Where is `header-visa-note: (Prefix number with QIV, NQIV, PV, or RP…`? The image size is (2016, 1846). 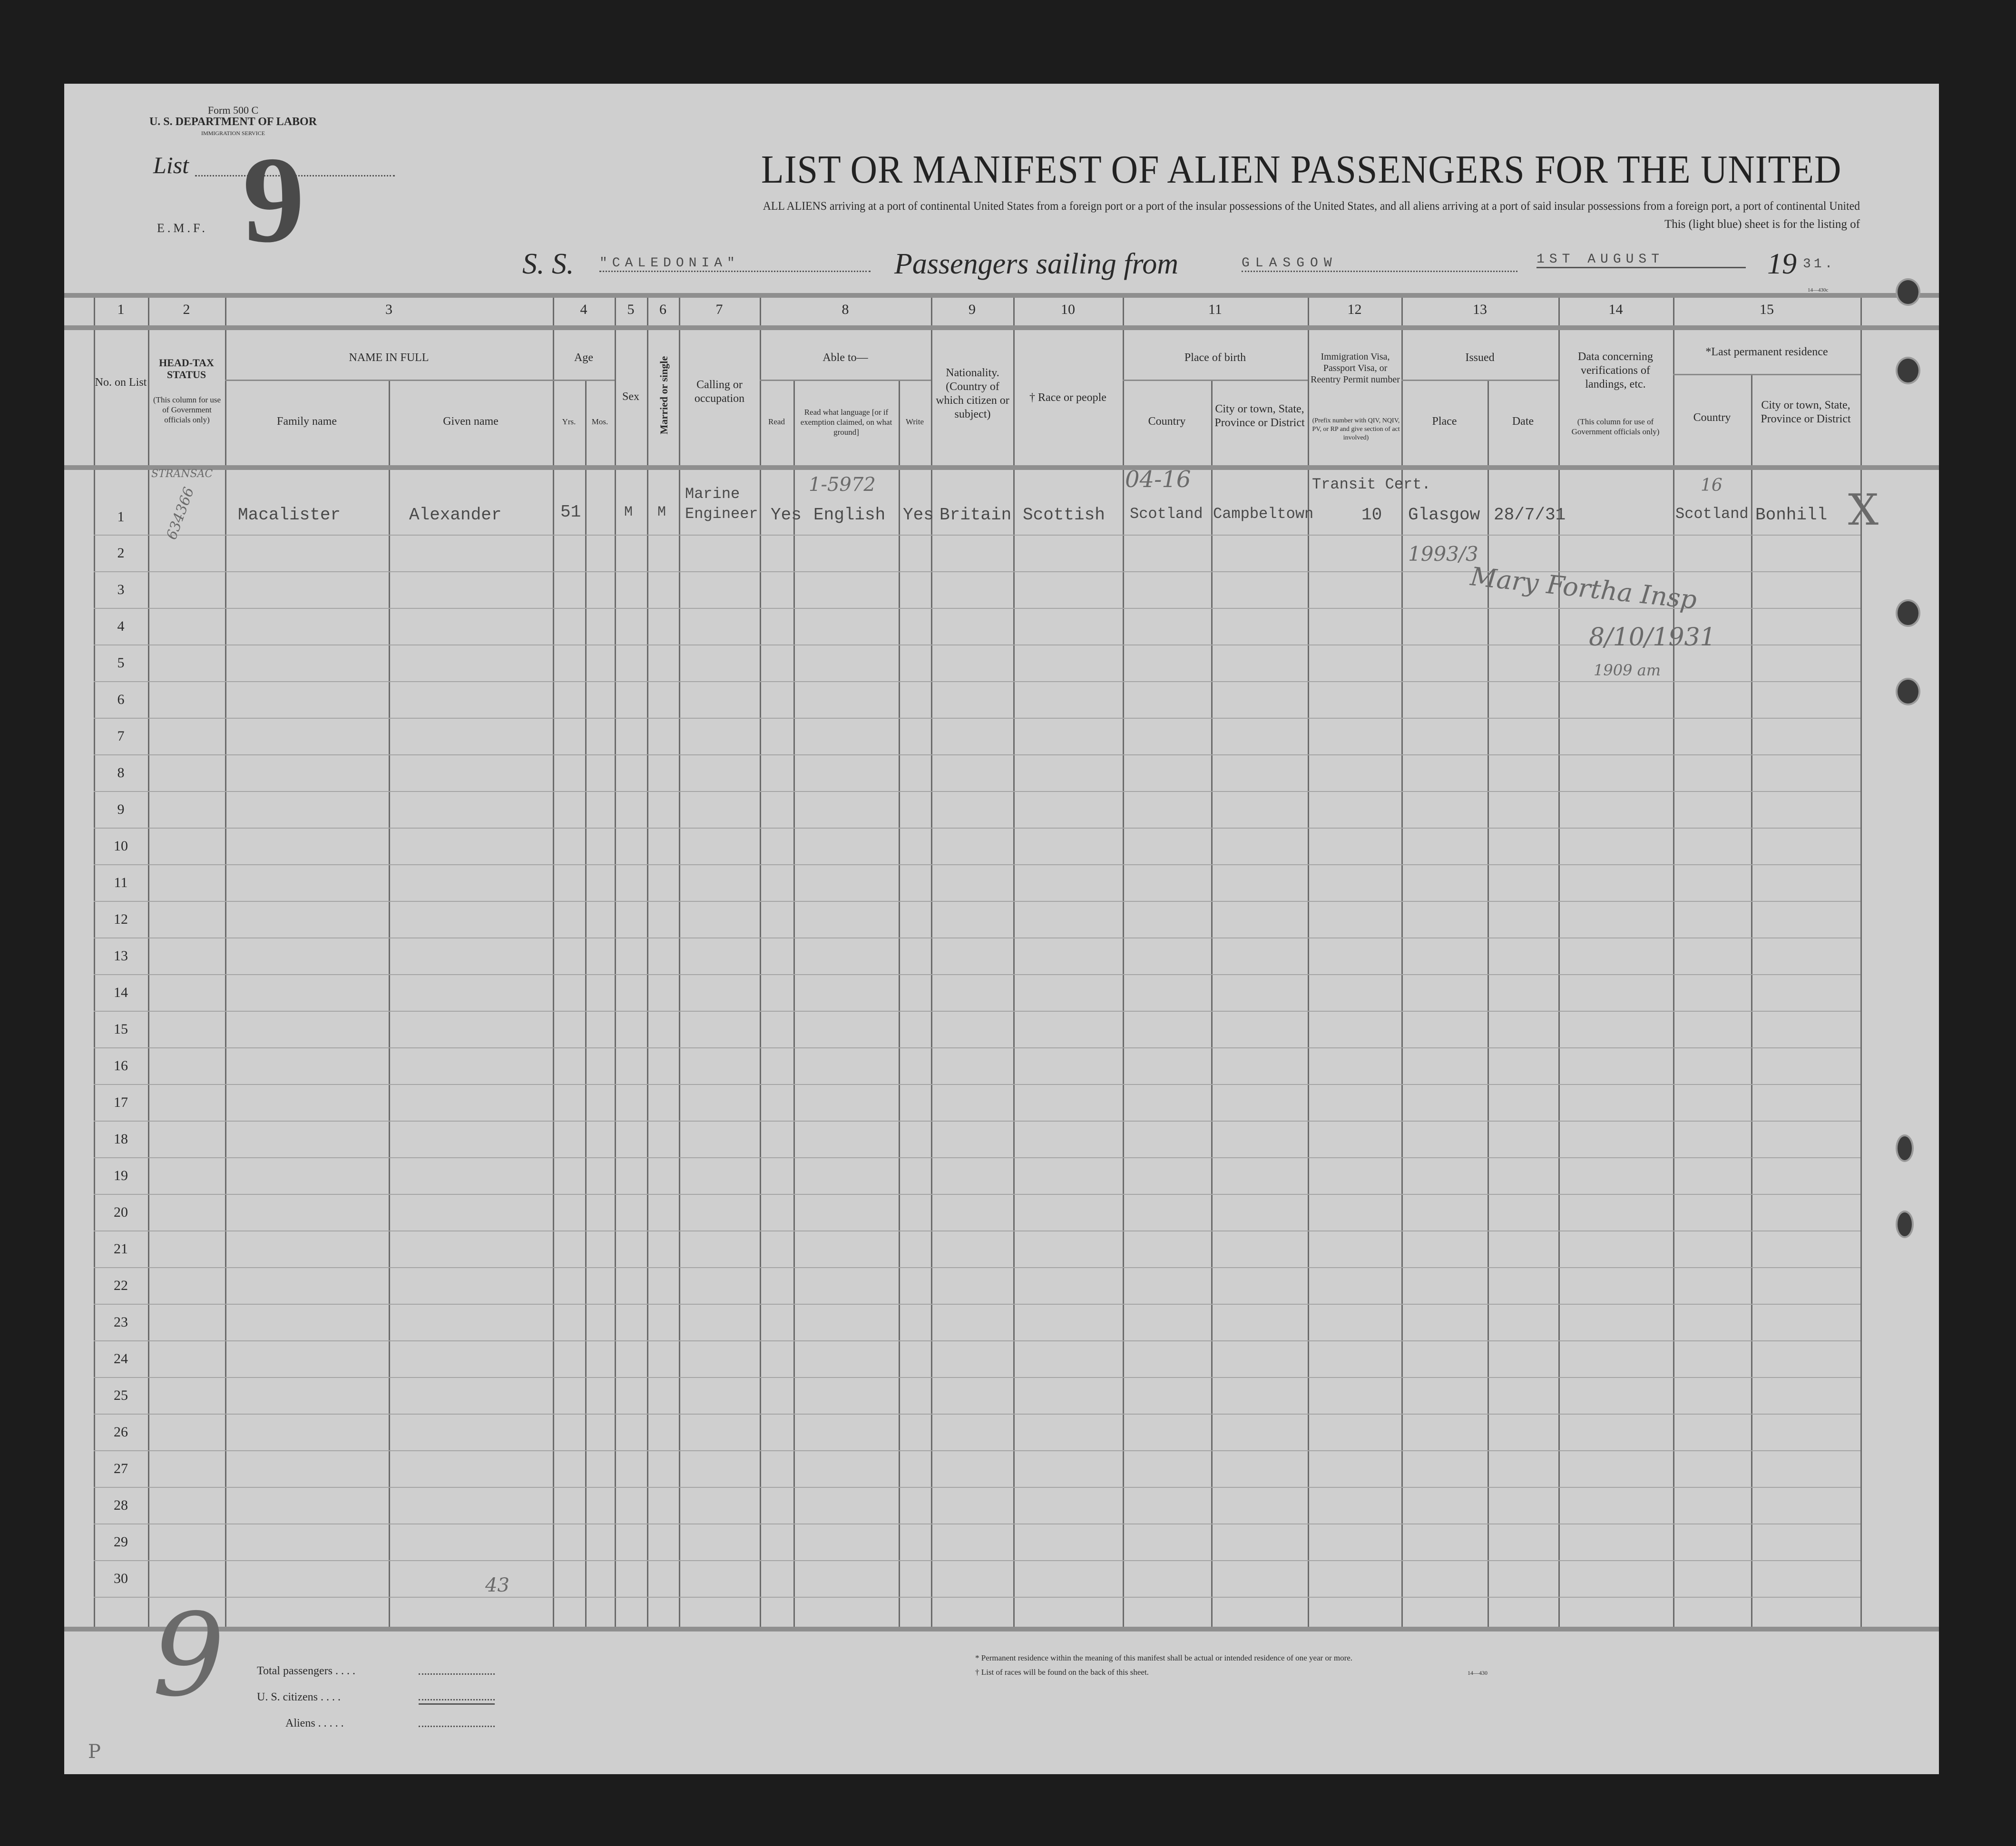
header-visa-note: (Prefix number with QIV, NQIV, PV, or RP… is located at coordinates (1356, 429).